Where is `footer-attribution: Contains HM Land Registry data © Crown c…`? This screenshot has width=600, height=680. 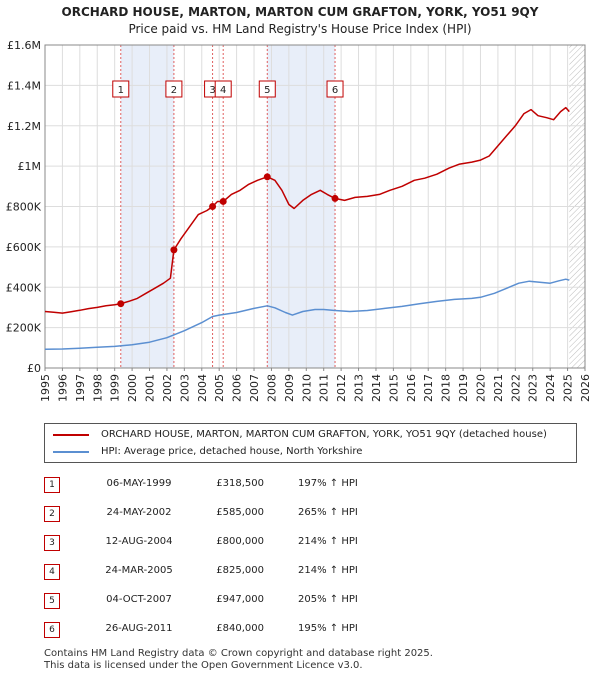
footer-attribution: Contains HM Land Registry data © Crown c… is located at coordinates (238, 660).